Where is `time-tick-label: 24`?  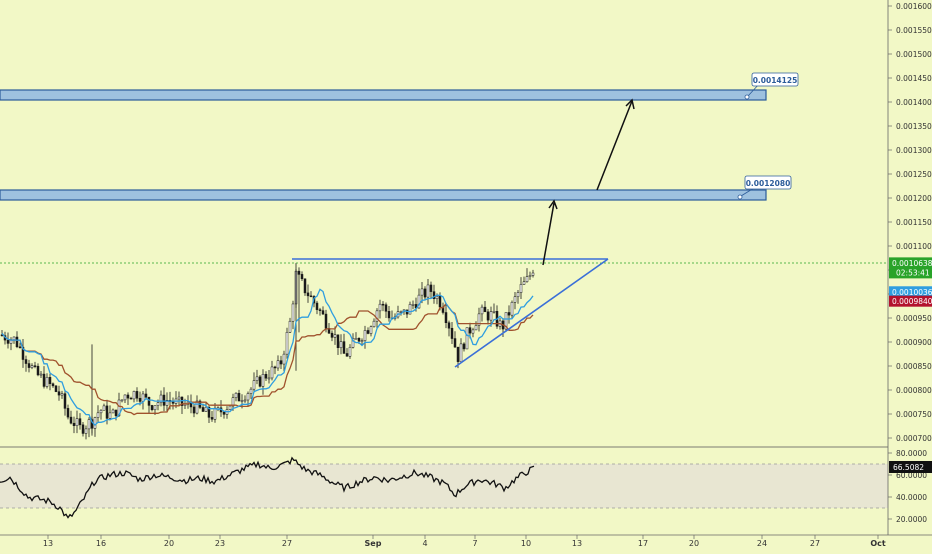 time-tick-label: 24 is located at coordinates (762, 543).